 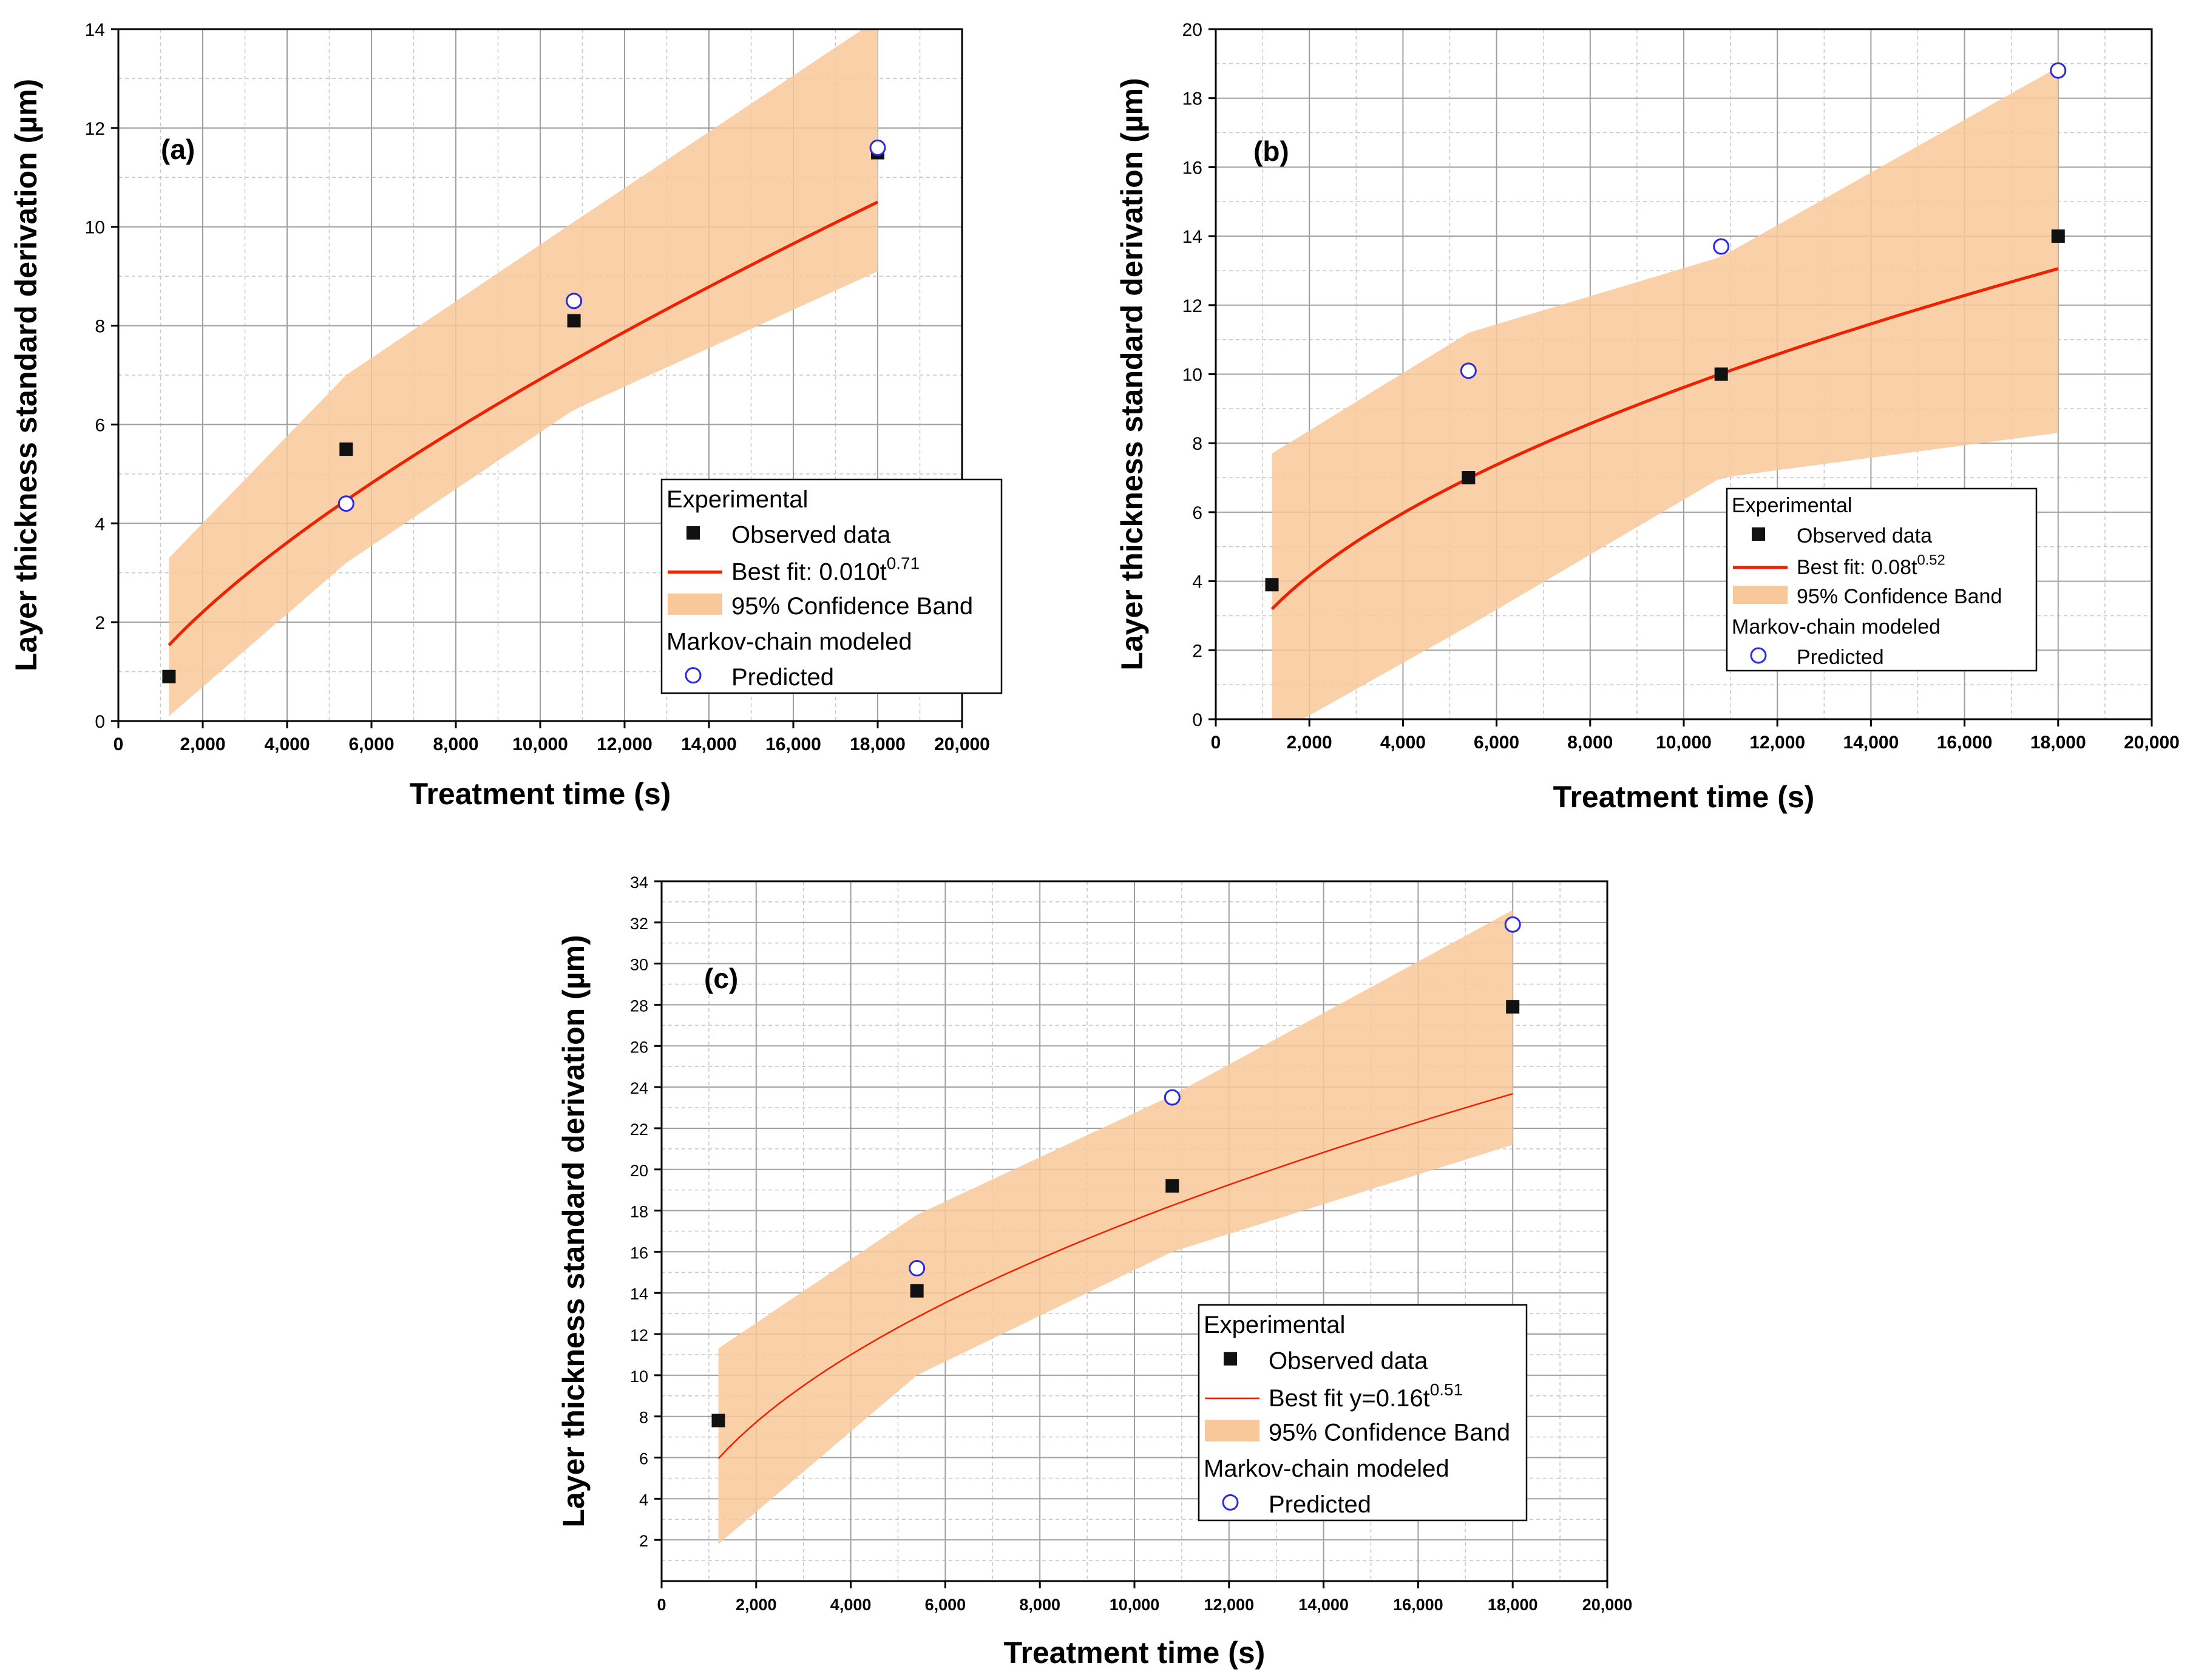 I want to click on x-tick-label: 2,000, so click(x=202, y=744).